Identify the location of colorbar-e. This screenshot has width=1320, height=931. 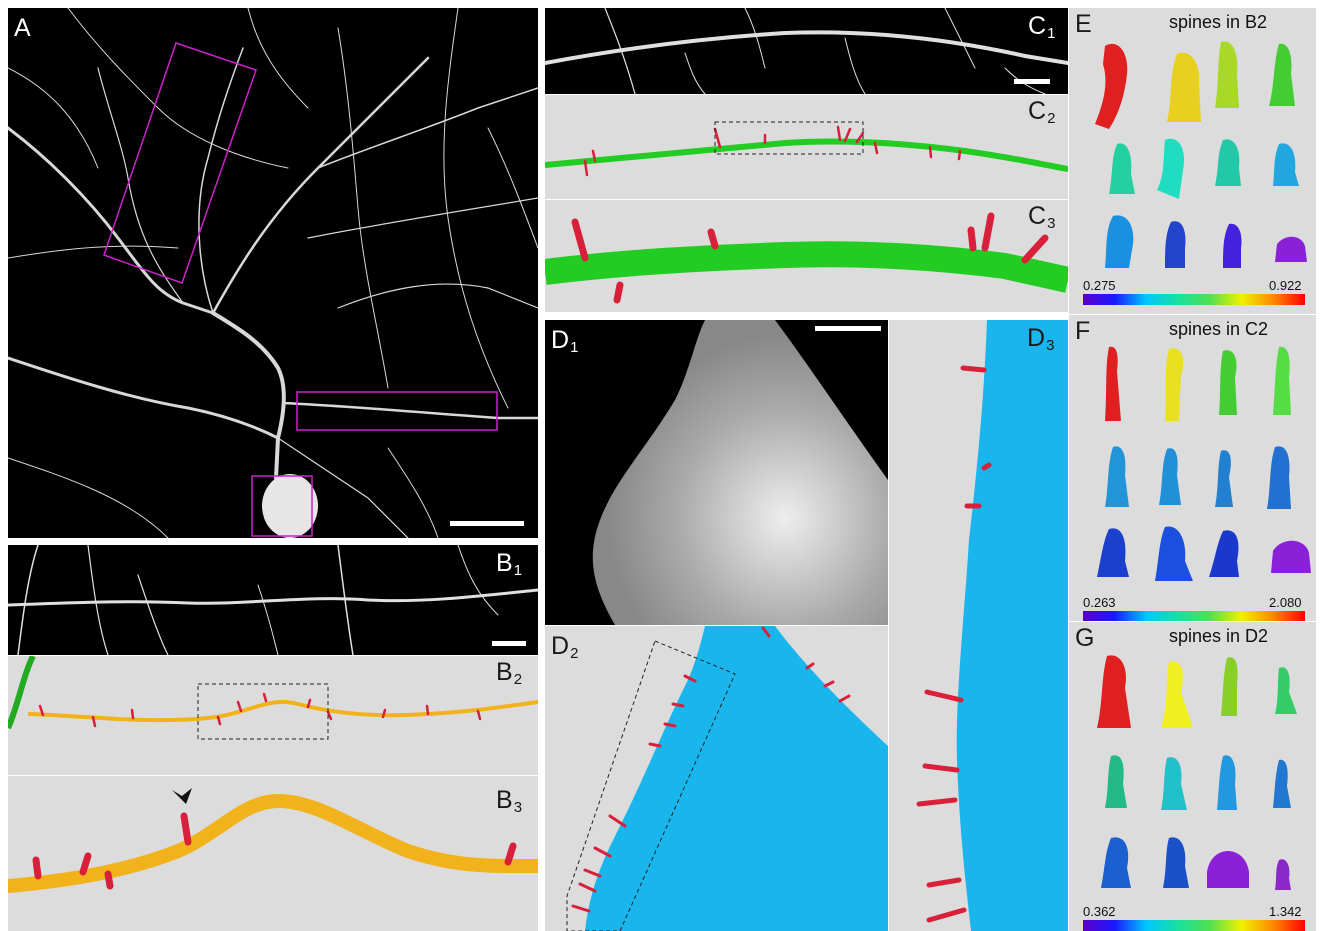
(1194, 299).